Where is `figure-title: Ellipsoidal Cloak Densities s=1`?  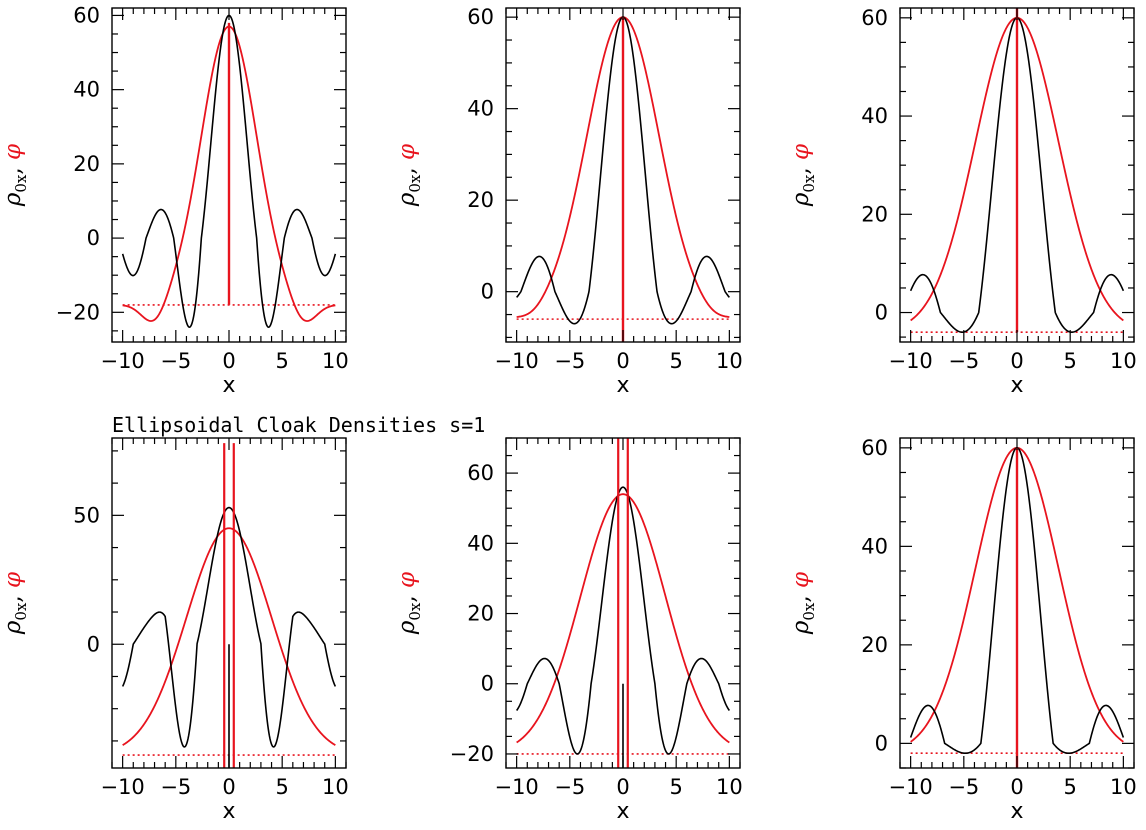 figure-title: Ellipsoidal Cloak Densities s=1 is located at coordinates (298, 425).